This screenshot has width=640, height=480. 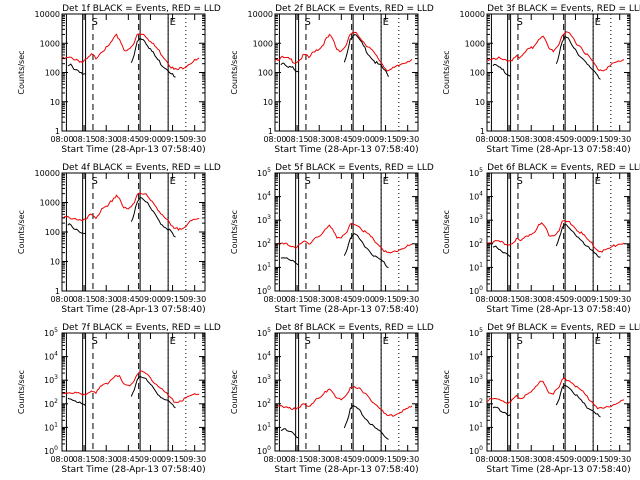 I want to click on y-tick-exponent: 4, so click(x=269, y=354).